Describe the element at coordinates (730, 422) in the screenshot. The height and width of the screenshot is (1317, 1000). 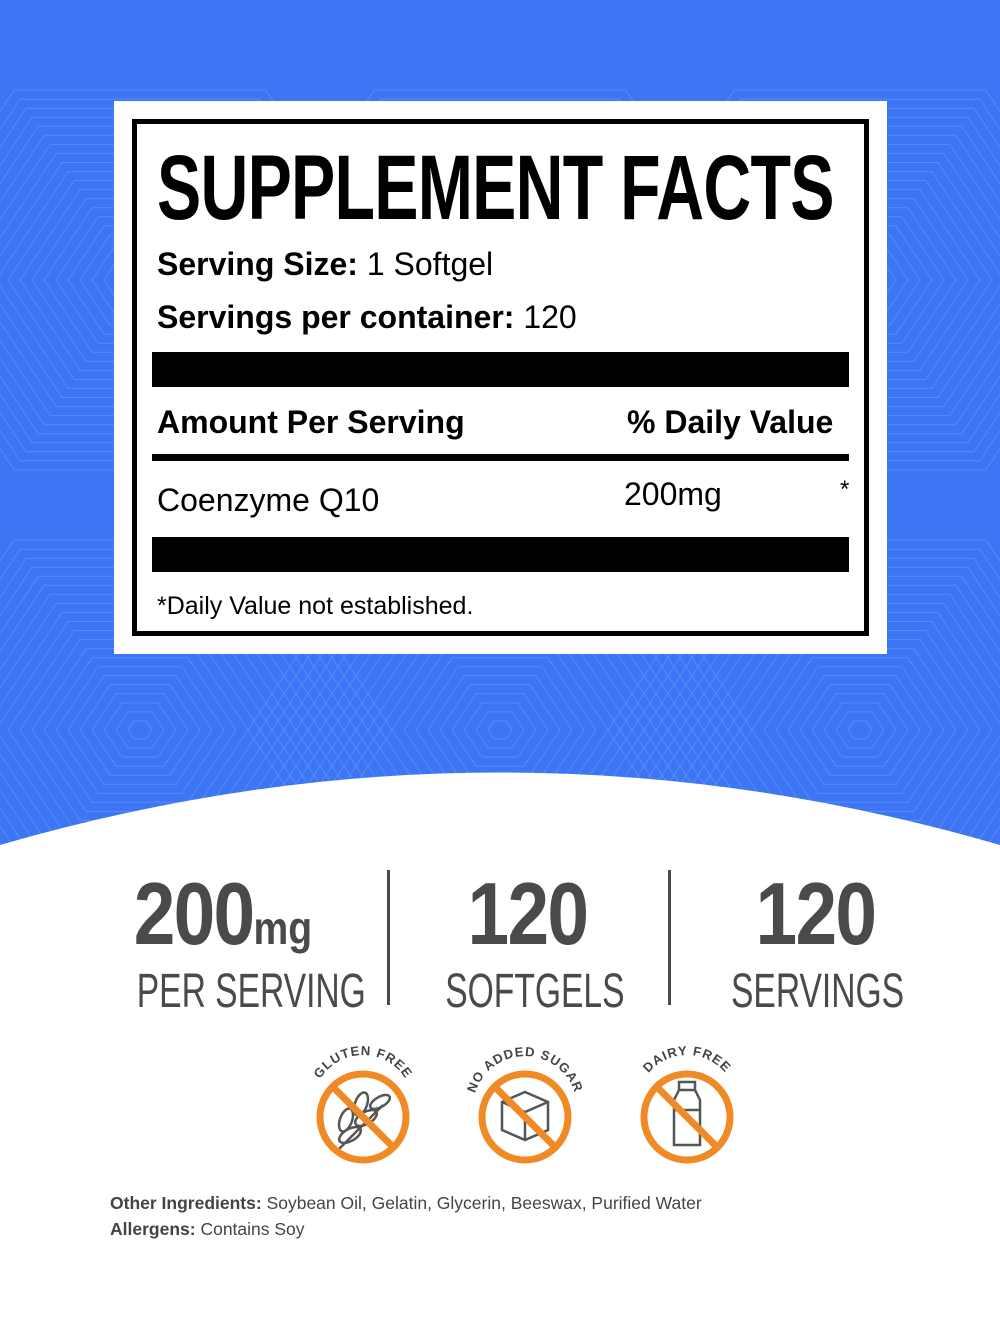
I see `dv-header: % Daily Value` at that location.